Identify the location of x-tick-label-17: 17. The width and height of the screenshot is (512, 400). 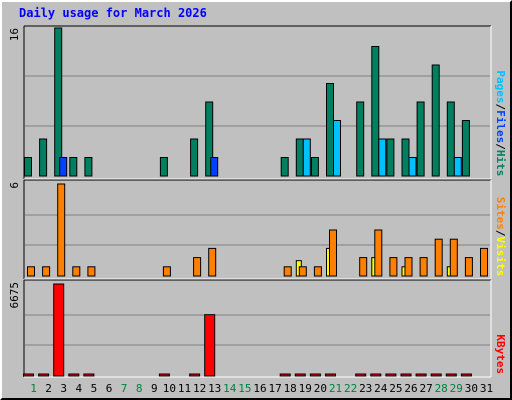
(274, 388).